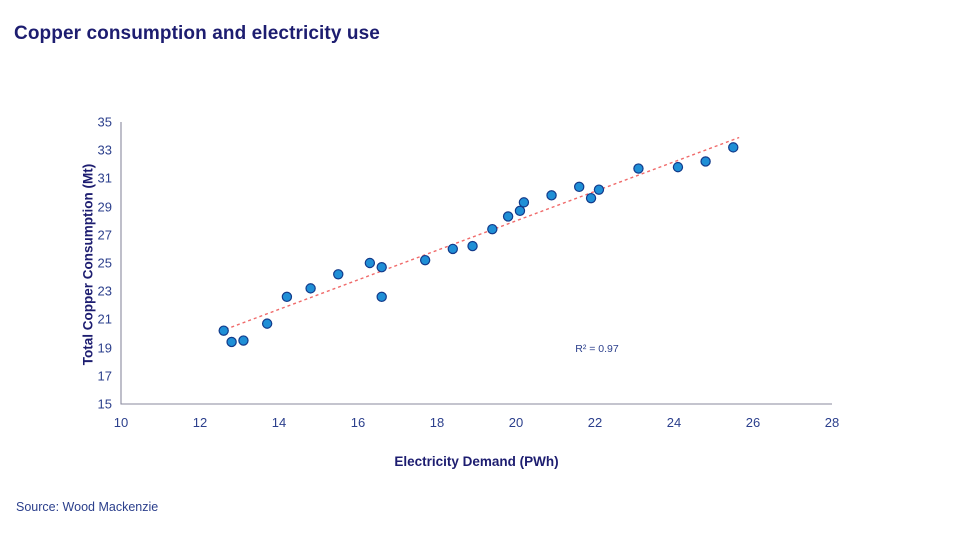  What do you see at coordinates (104, 235) in the screenshot?
I see `y-tick-label: 27` at bounding box center [104, 235].